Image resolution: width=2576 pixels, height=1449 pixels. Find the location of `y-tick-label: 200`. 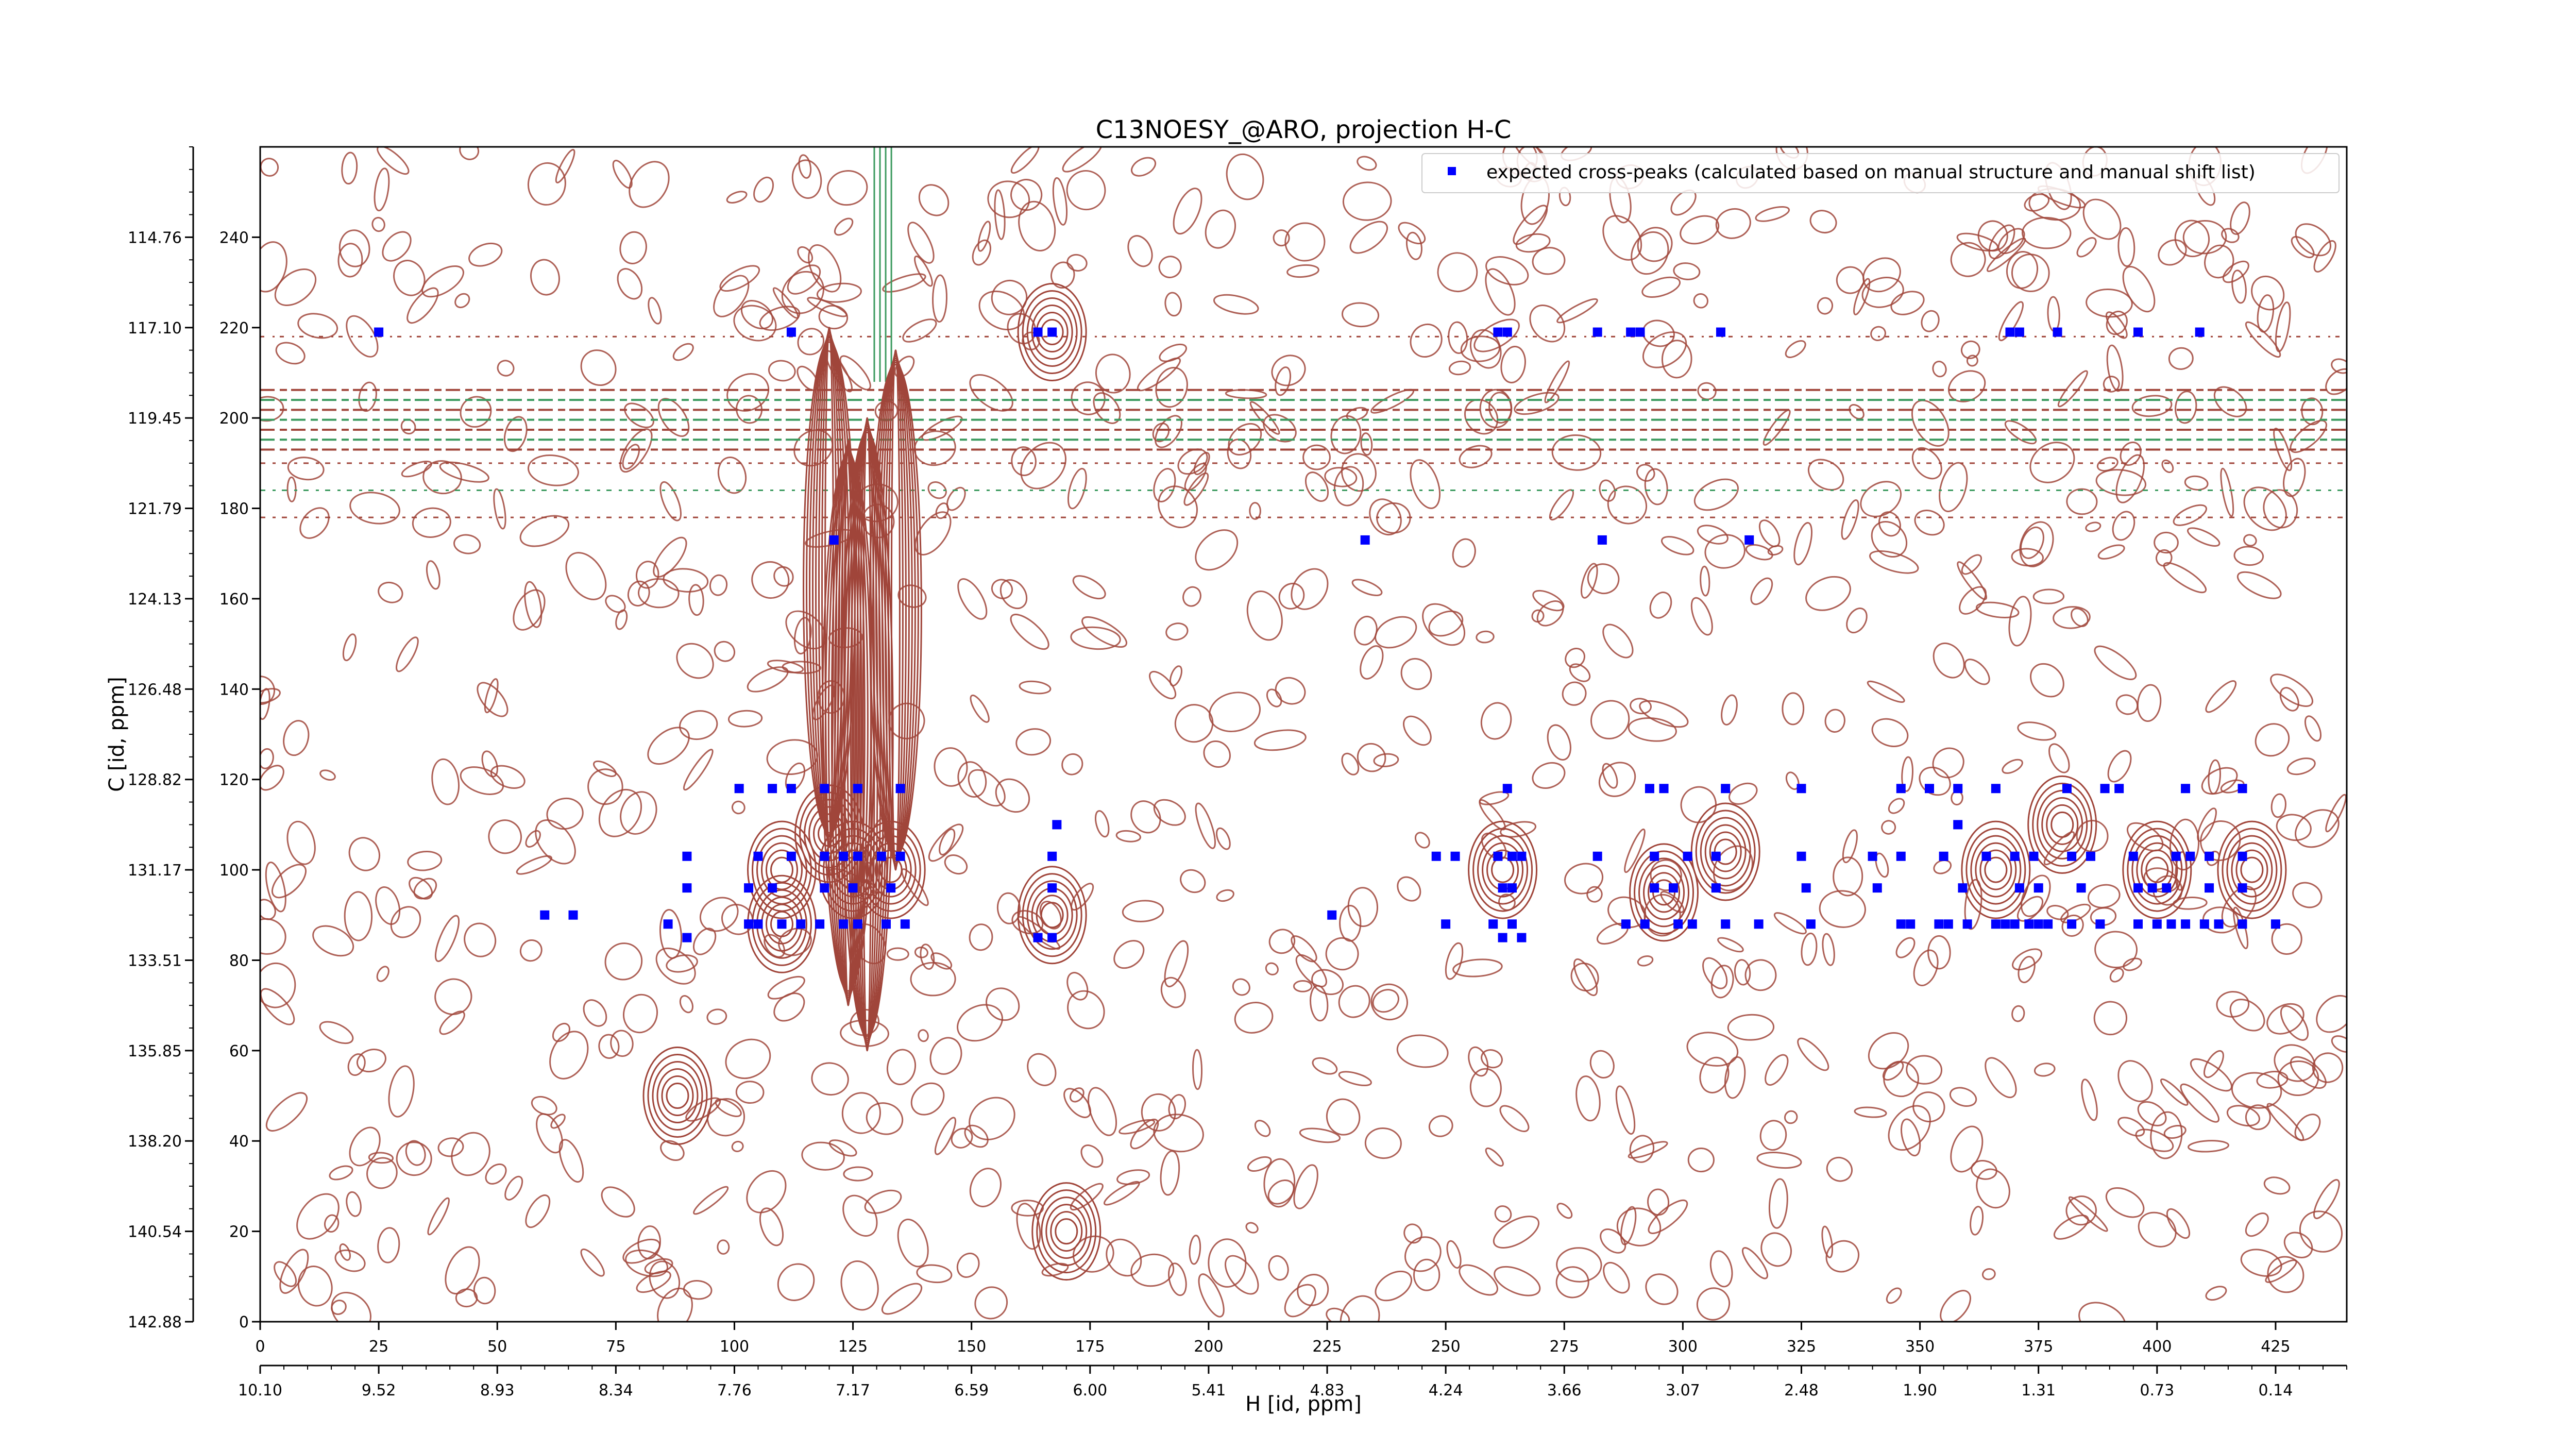

y-tick-label: 200 is located at coordinates (234, 419).